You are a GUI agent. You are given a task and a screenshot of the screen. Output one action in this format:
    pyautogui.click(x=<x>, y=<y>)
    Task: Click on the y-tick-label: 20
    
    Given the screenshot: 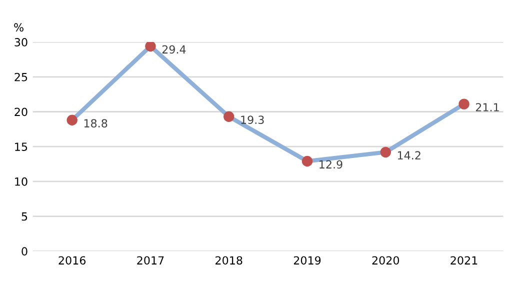 What is the action you would take?
    pyautogui.click(x=21, y=112)
    